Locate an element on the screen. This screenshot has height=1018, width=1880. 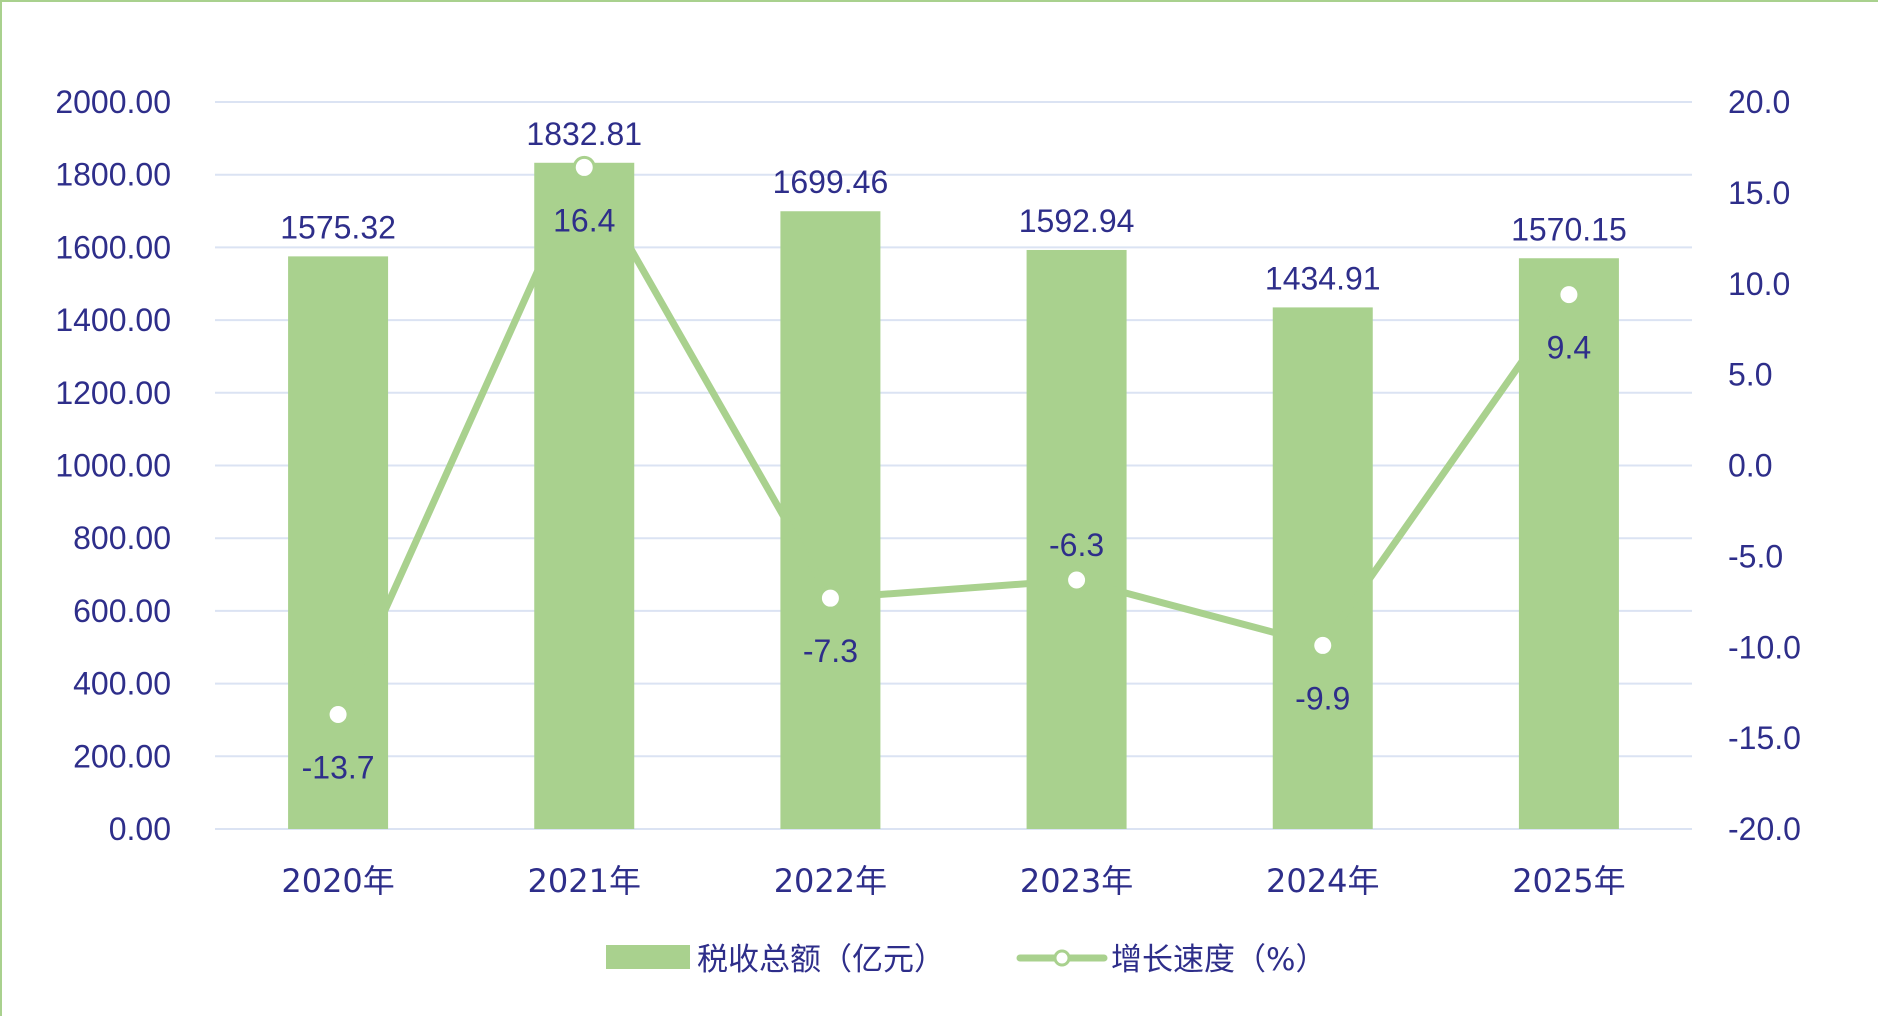
right-tick-label: -5.0 is located at coordinates (1755, 556).